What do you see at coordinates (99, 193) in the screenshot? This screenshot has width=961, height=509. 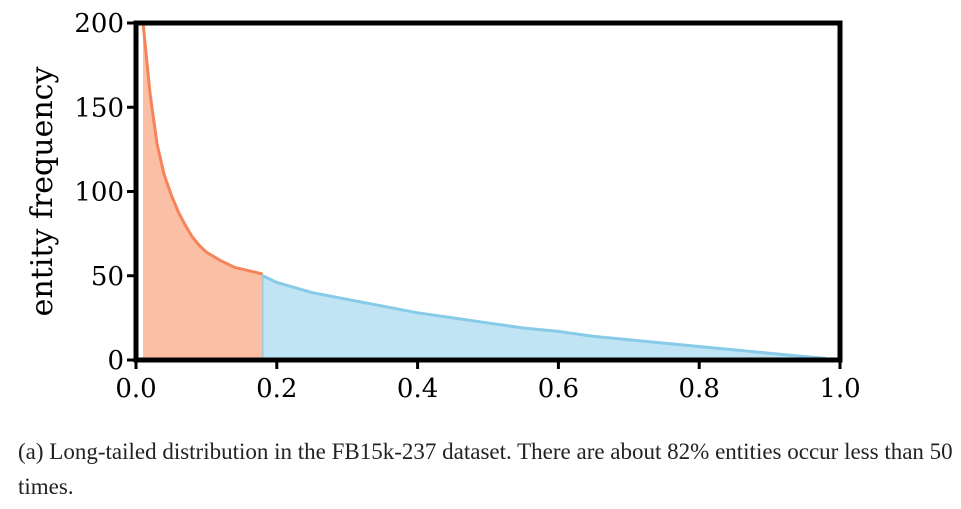 I see `y-tick-label: 100` at bounding box center [99, 193].